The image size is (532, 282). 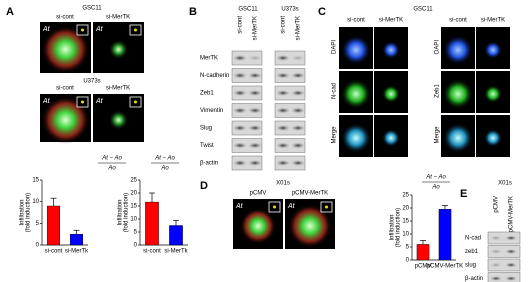 What do you see at coordinates (211, 111) in the screenshot?
I see `row-label: Vimentin` at bounding box center [211, 111].